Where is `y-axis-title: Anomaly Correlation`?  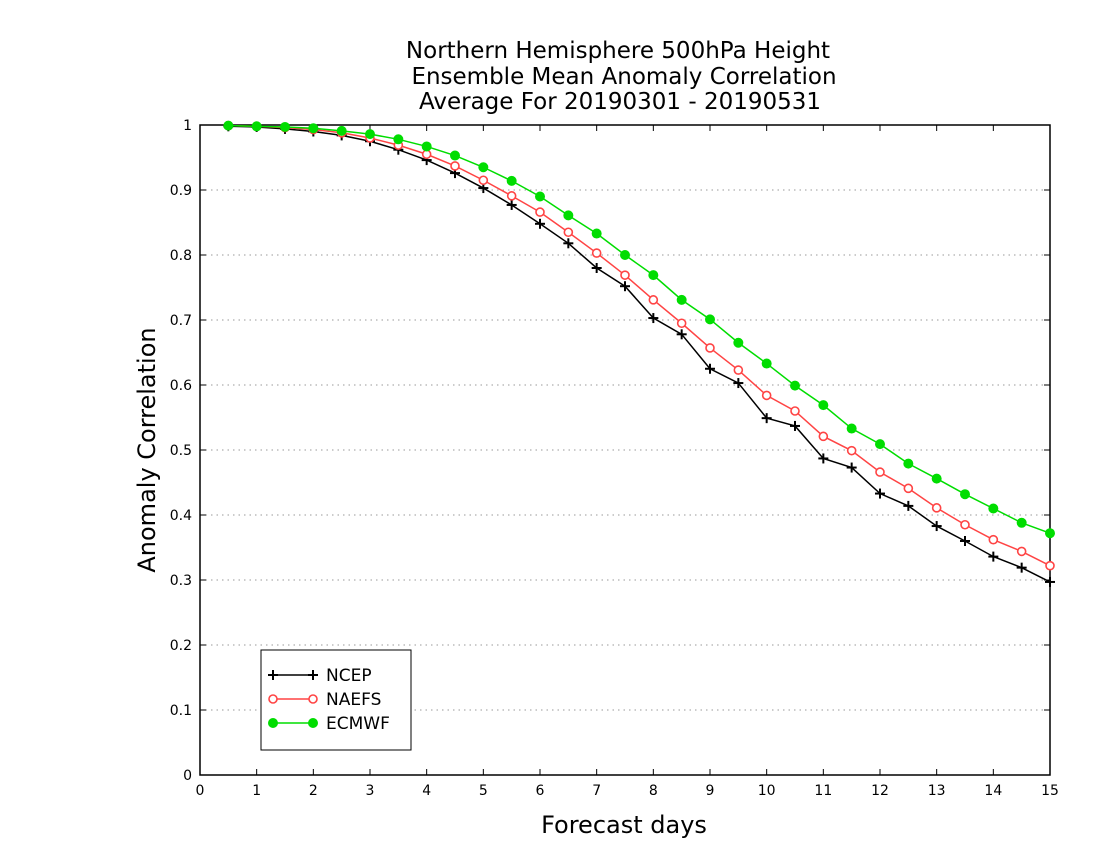 y-axis-title: Anomaly Correlation is located at coordinates (147, 449).